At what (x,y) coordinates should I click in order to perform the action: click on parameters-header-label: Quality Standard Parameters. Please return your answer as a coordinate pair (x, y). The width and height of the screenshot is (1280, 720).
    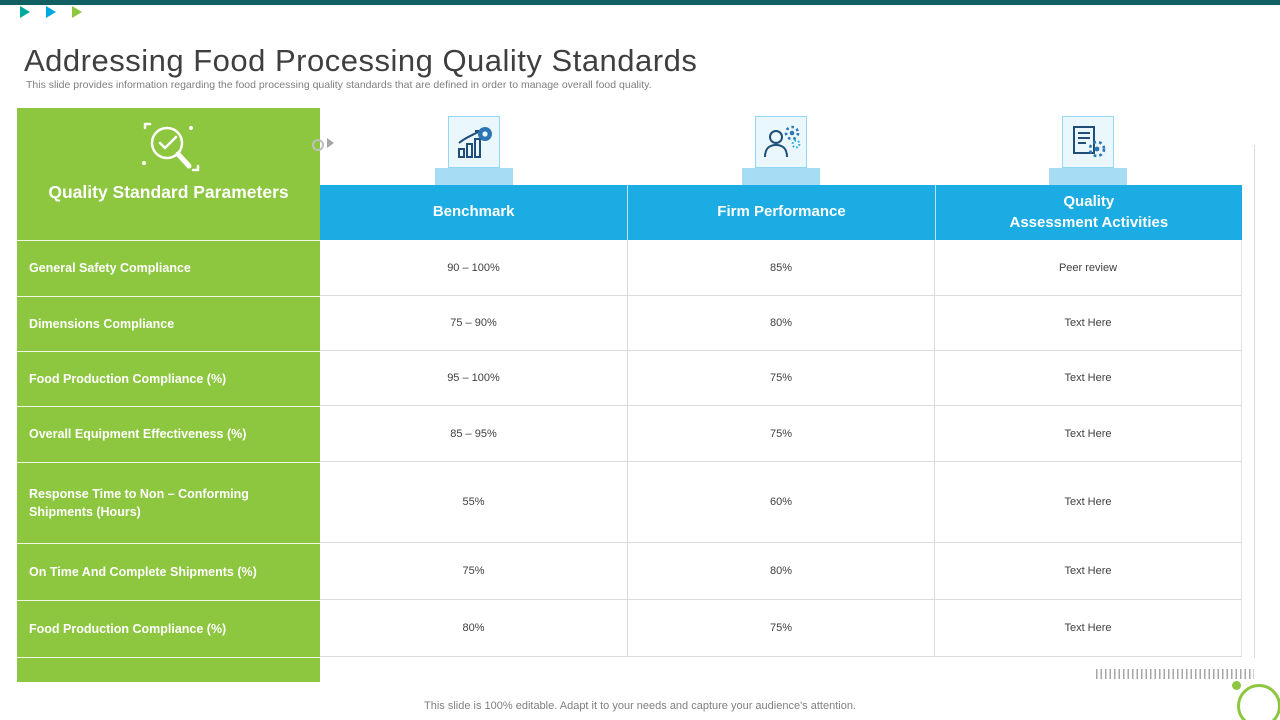
    Looking at the image, I should click on (168, 192).